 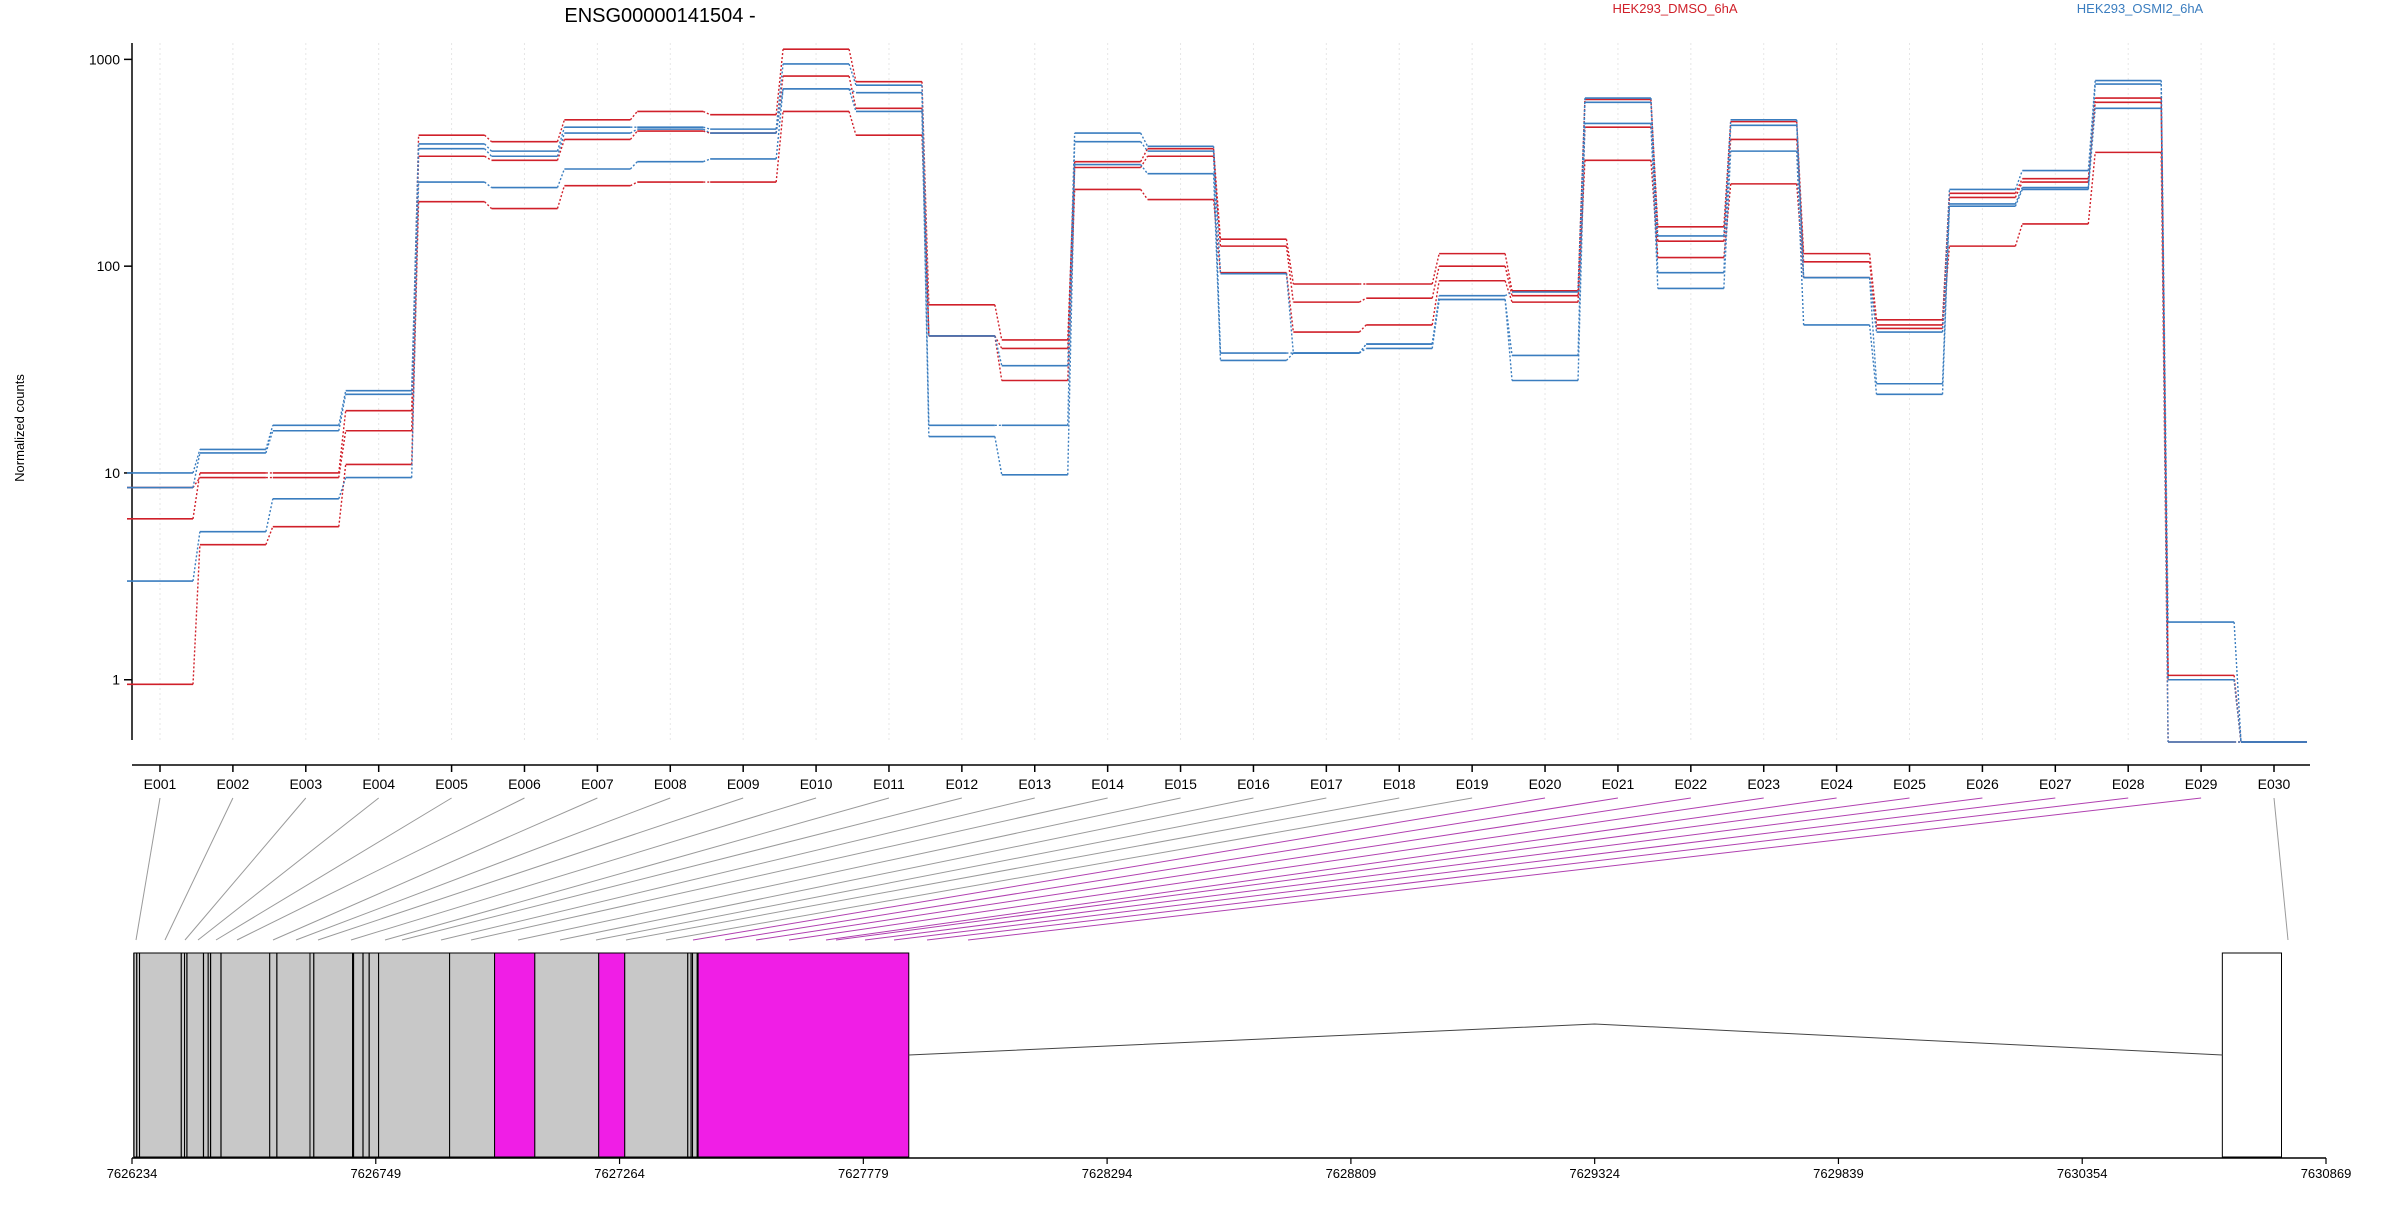 What do you see at coordinates (619, 1173) in the screenshot?
I see `genomic-tick-label: 7627264` at bounding box center [619, 1173].